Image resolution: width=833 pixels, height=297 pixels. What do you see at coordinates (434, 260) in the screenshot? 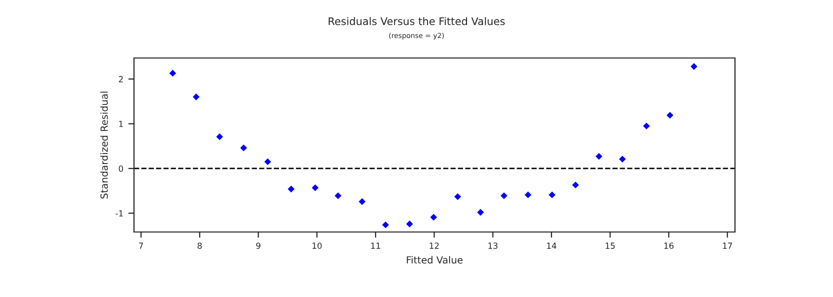
I see `x-axis-title: Fitted Value` at bounding box center [434, 260].